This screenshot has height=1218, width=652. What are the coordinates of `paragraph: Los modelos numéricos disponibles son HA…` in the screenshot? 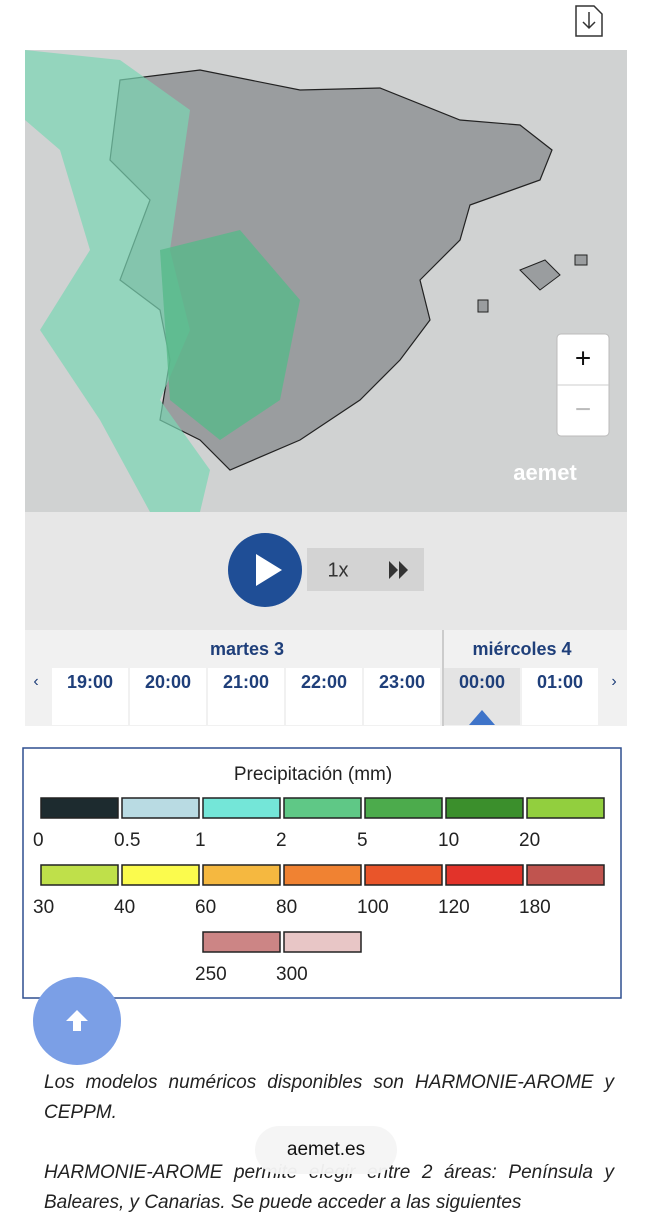 It's located at (329, 1097).